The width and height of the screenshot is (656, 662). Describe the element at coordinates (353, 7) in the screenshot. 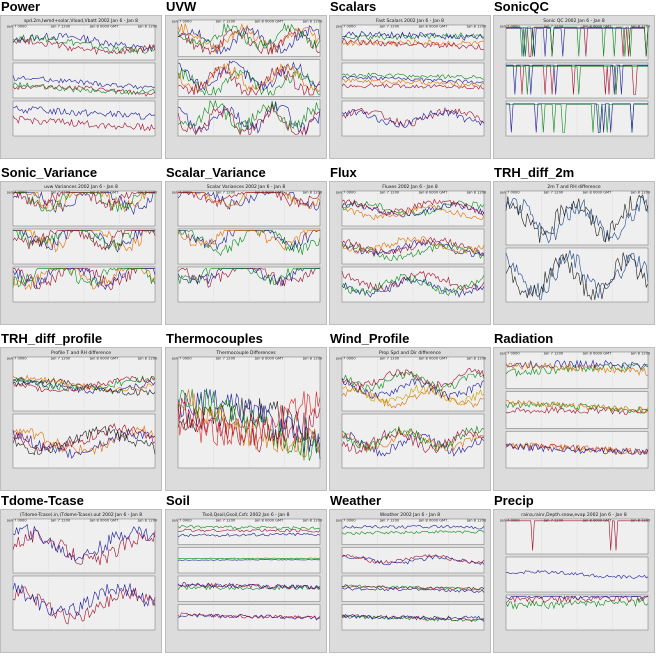

I see `plot-link-title: Scalars` at that location.